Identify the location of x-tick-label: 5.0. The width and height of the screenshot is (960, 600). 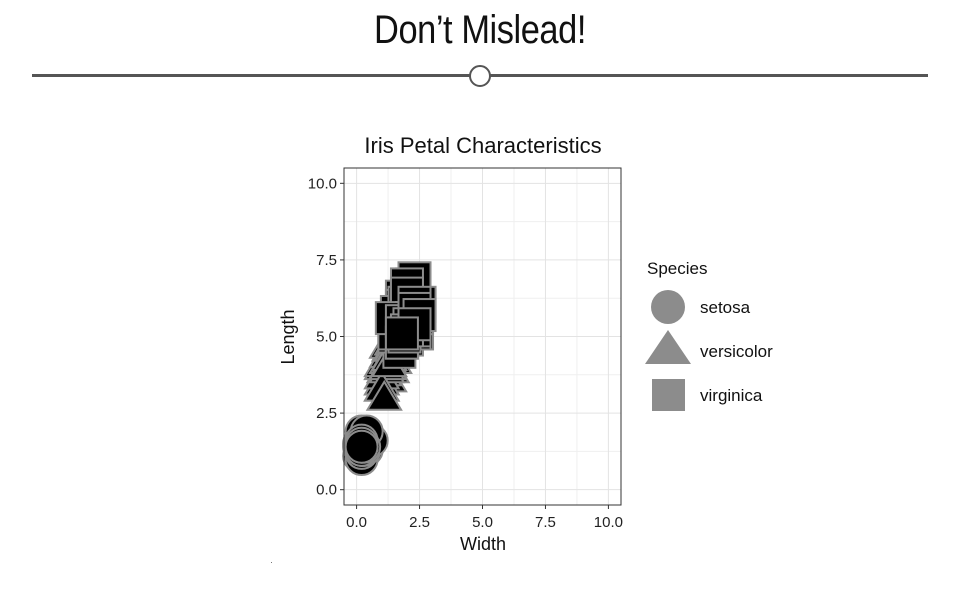
(482, 522).